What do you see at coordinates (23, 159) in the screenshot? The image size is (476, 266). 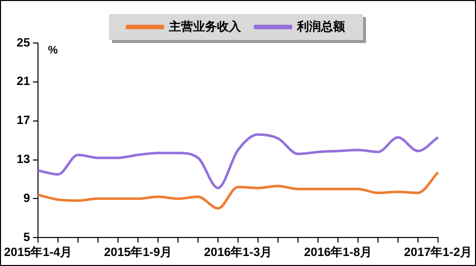 I see `y-tick-label: 13` at bounding box center [23, 159].